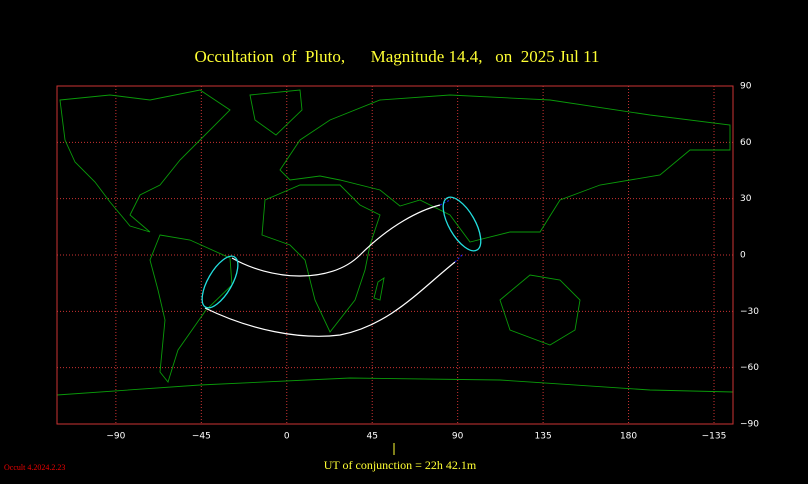 This screenshot has width=808, height=484. I want to click on africa, so click(321, 258).